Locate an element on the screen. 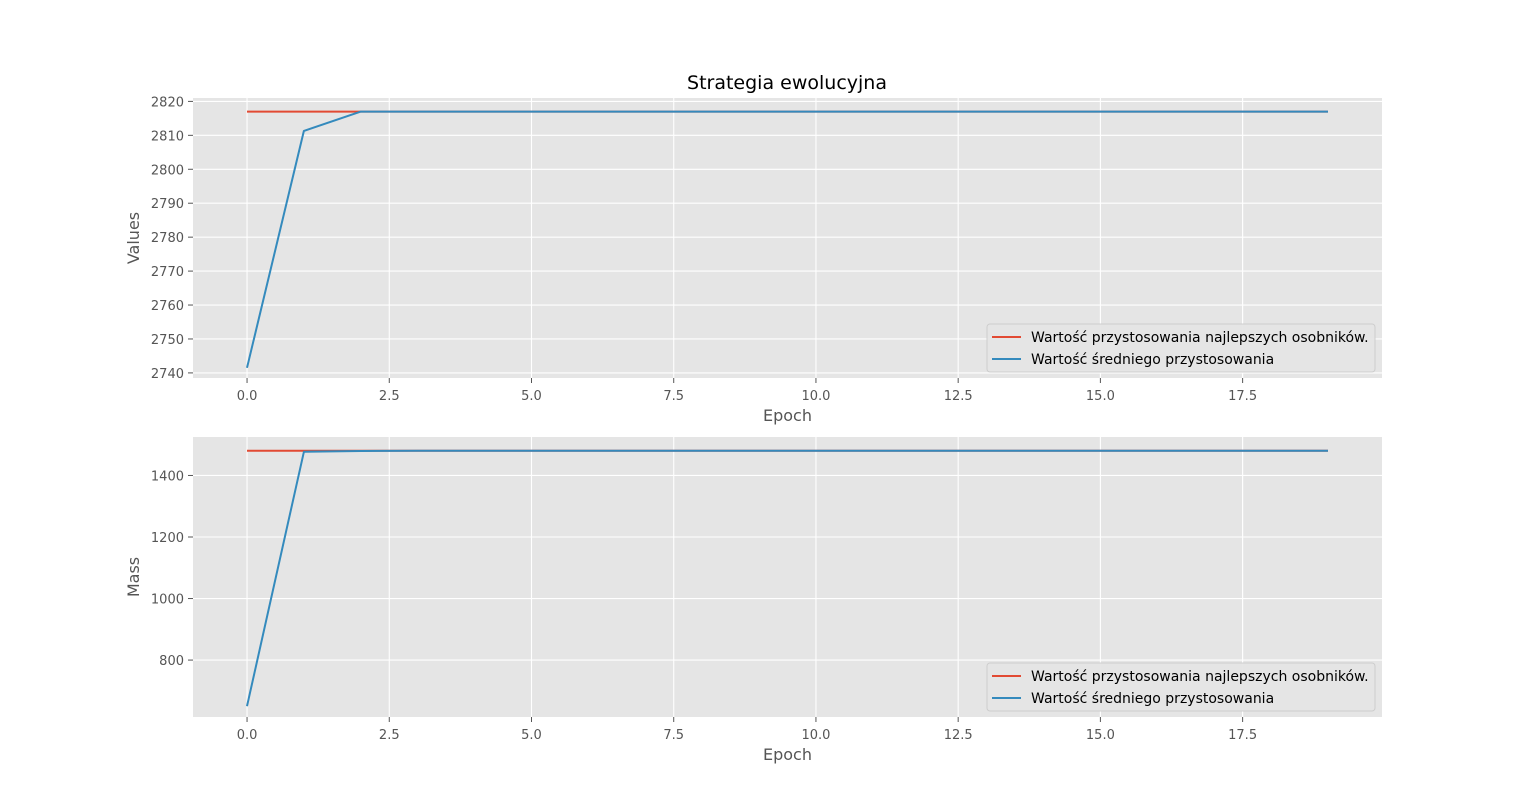 This screenshot has width=1536, height=807. y-tick-label: 2750 is located at coordinates (167, 340).